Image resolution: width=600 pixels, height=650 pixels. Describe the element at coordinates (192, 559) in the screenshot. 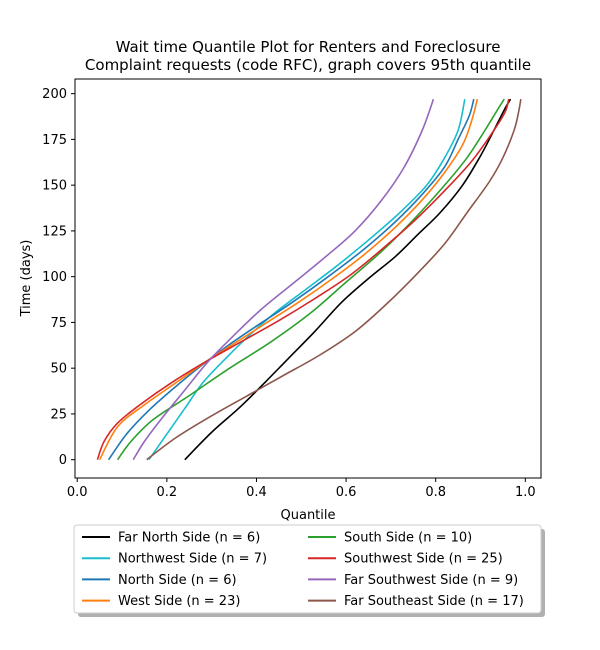

I see `legend-label-1: Northwest Side (n = 7)` at that location.